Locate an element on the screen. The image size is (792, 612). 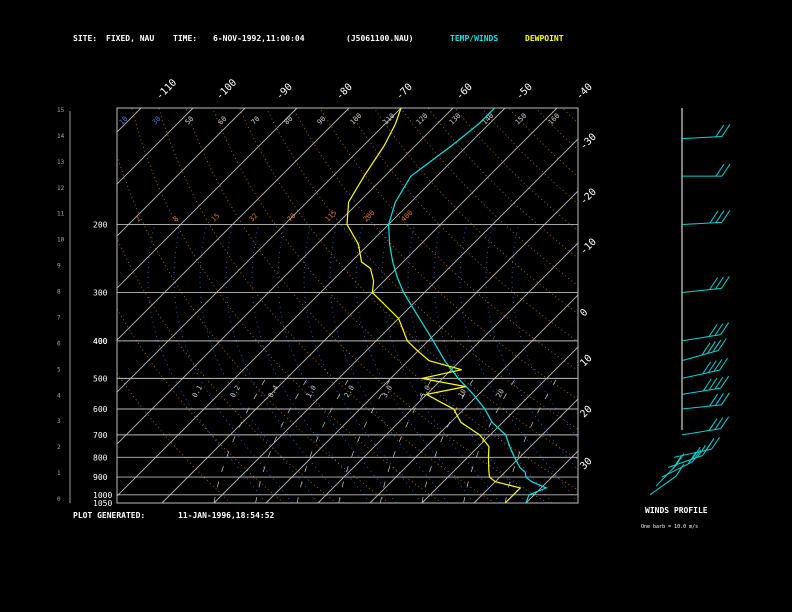
height-tick-label: 13 is located at coordinates (61, 162).